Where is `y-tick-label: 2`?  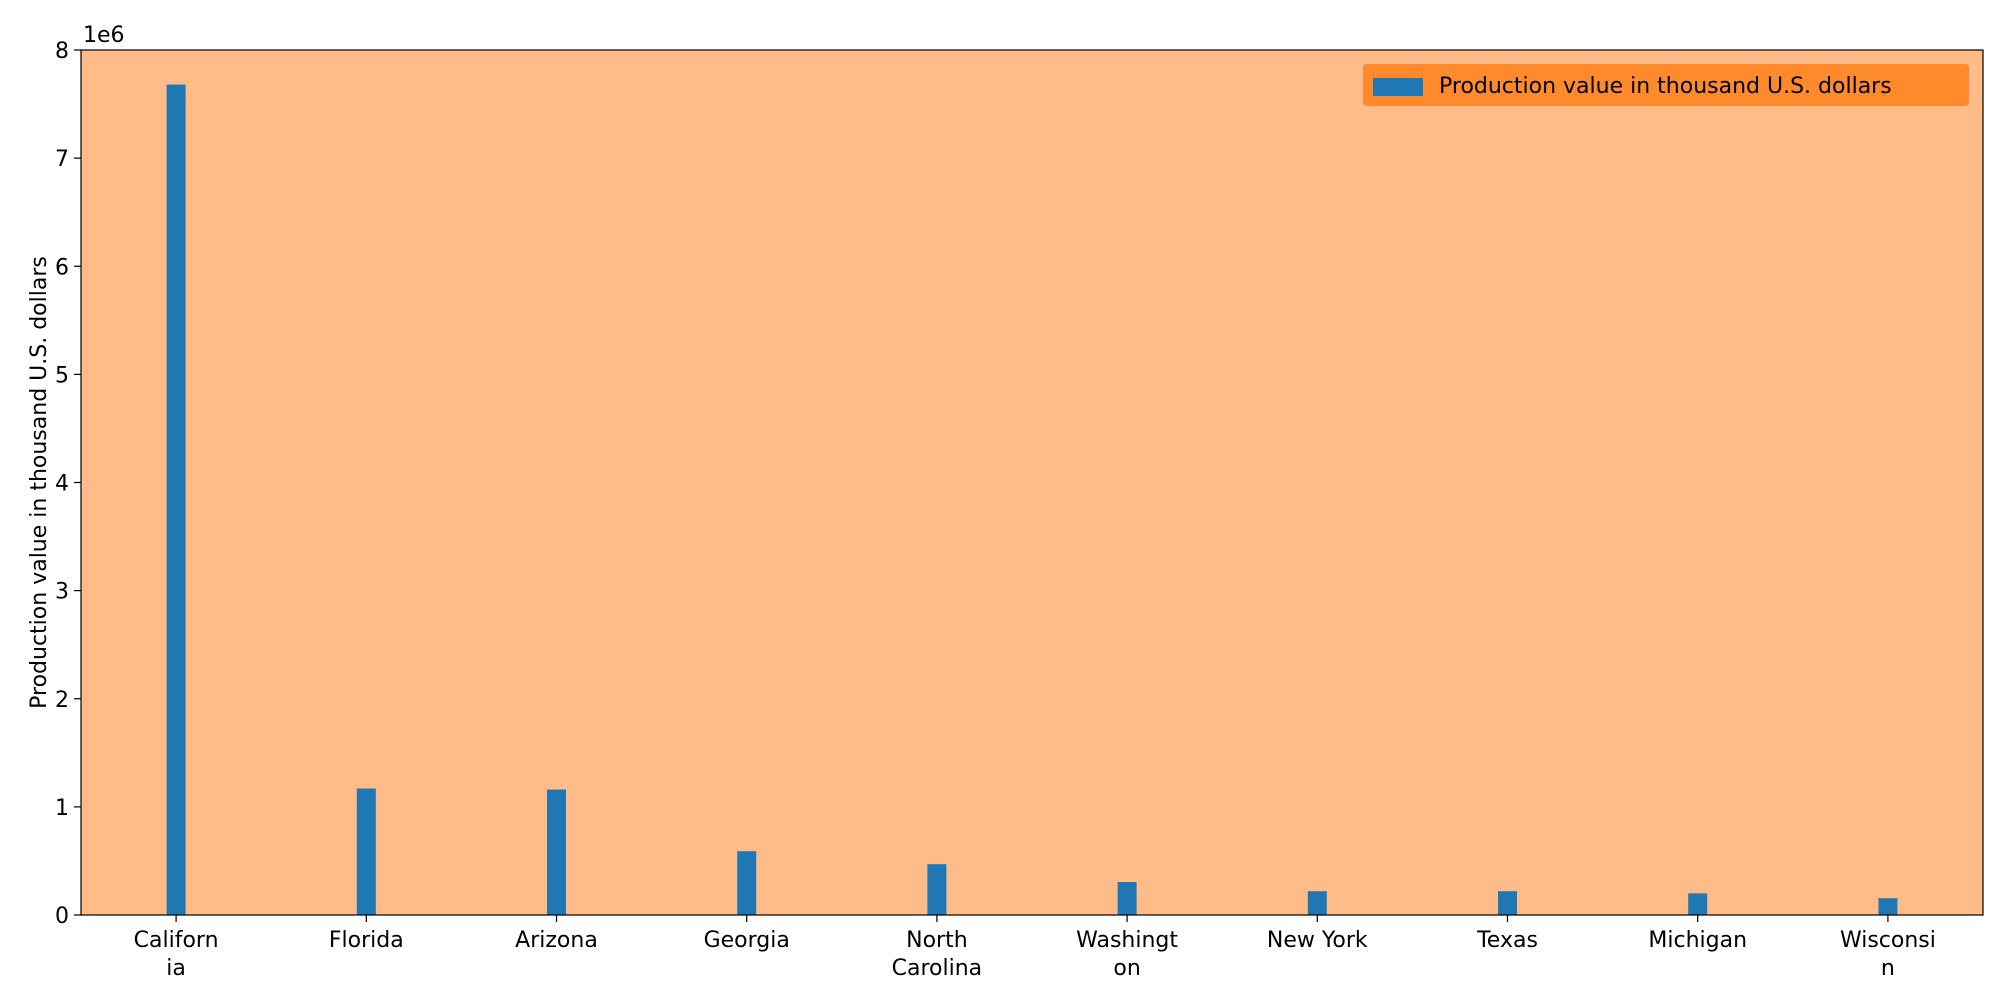 y-tick-label: 2 is located at coordinates (62, 700).